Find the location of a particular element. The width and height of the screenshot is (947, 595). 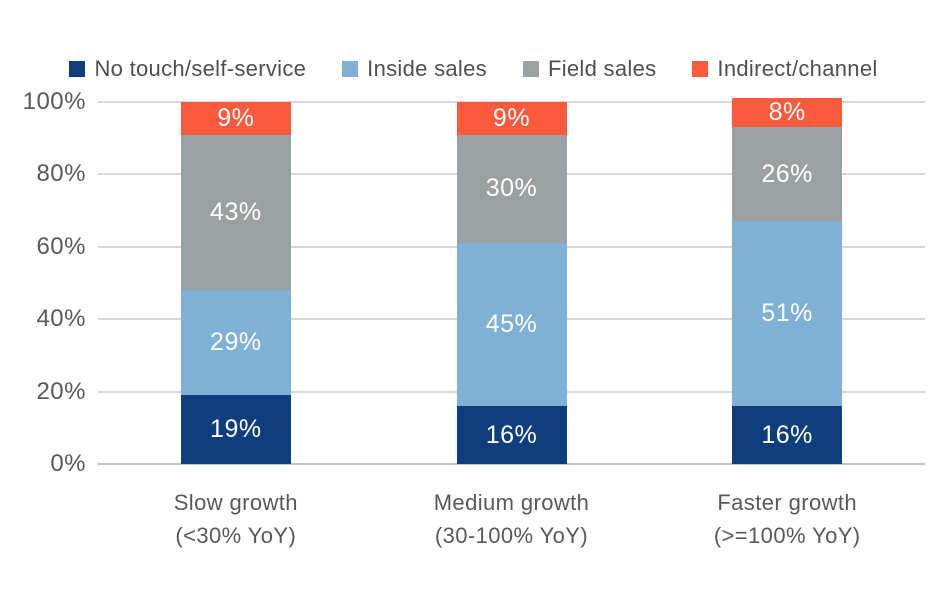

category-label-line1: Medium growth is located at coordinates (511, 502).